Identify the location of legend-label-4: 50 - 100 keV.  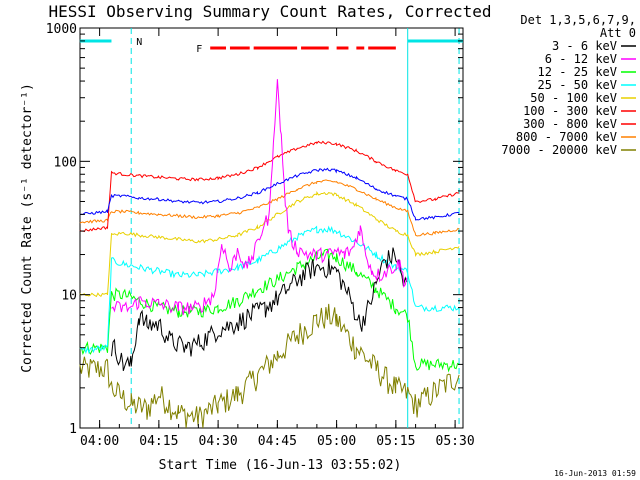
(573, 98).